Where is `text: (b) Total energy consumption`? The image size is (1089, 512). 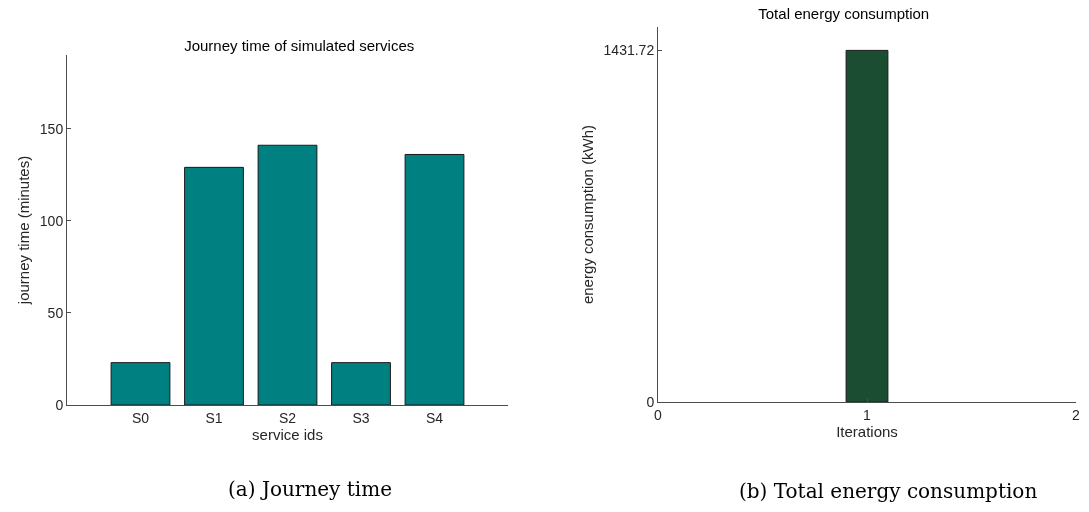
text: (b) Total energy consumption is located at coordinates (888, 491).